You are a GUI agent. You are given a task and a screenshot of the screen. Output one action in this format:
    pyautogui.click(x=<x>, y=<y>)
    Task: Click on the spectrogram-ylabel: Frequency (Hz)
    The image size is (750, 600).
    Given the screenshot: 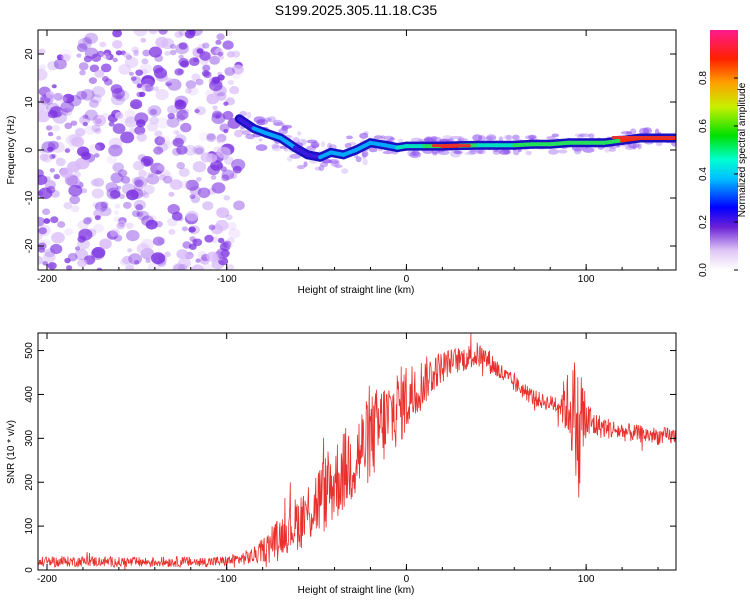 What is the action you would take?
    pyautogui.click(x=11, y=150)
    